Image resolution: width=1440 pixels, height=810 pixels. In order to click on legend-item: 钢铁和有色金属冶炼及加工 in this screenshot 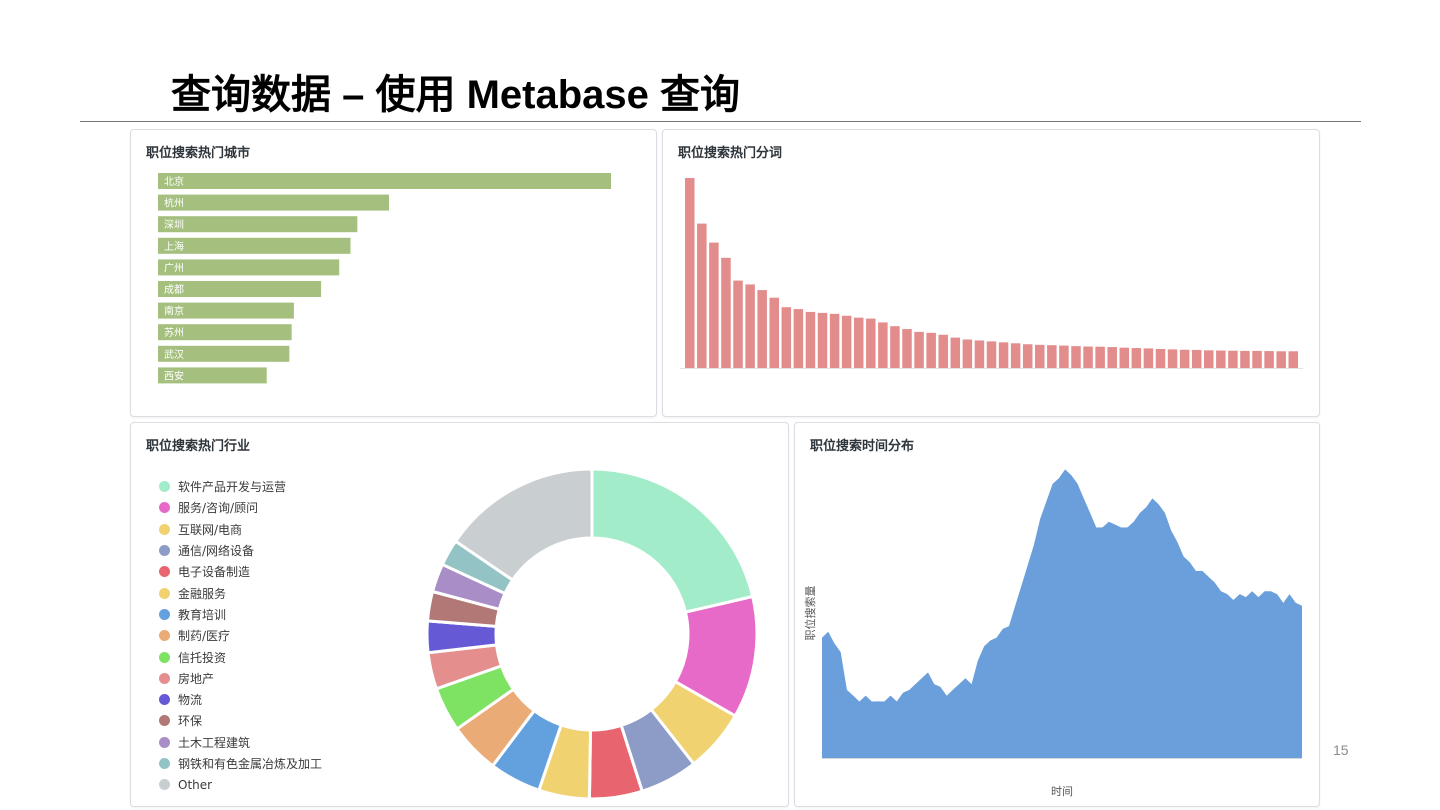, I will do `click(240, 763)`.